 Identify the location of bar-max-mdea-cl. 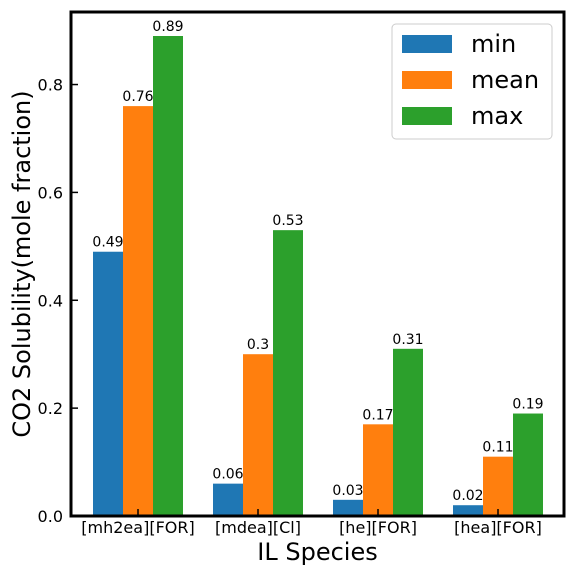
(288, 373).